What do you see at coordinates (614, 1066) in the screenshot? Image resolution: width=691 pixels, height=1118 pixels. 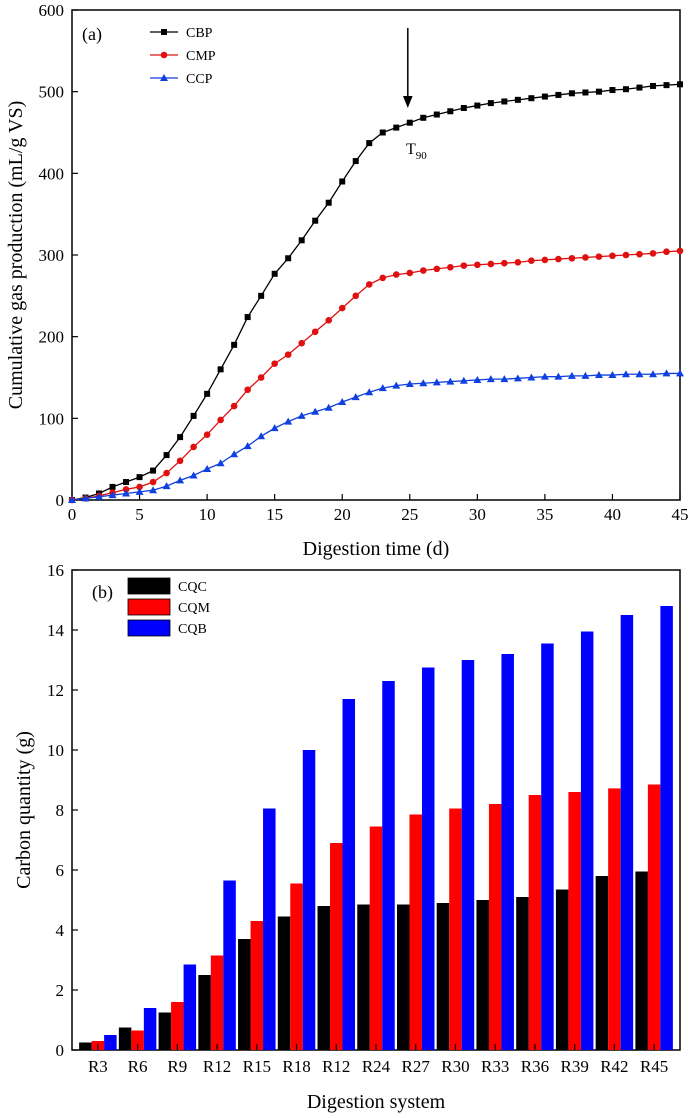 I see `b-xtick-label: R42` at bounding box center [614, 1066].